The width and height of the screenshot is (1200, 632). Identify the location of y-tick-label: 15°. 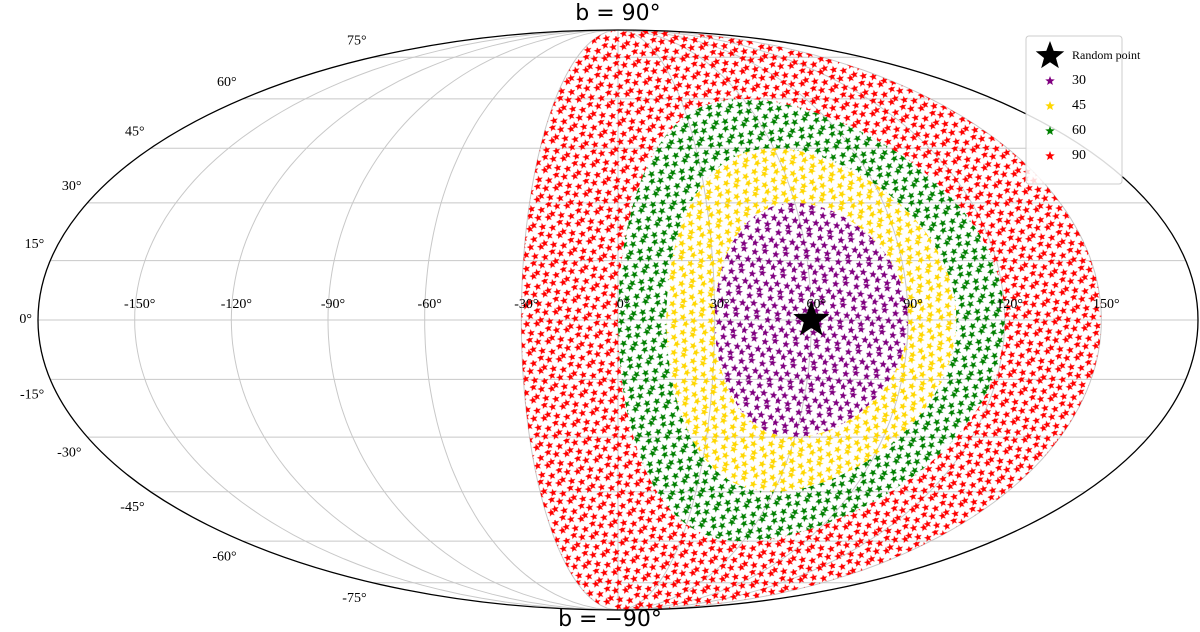
(35, 244).